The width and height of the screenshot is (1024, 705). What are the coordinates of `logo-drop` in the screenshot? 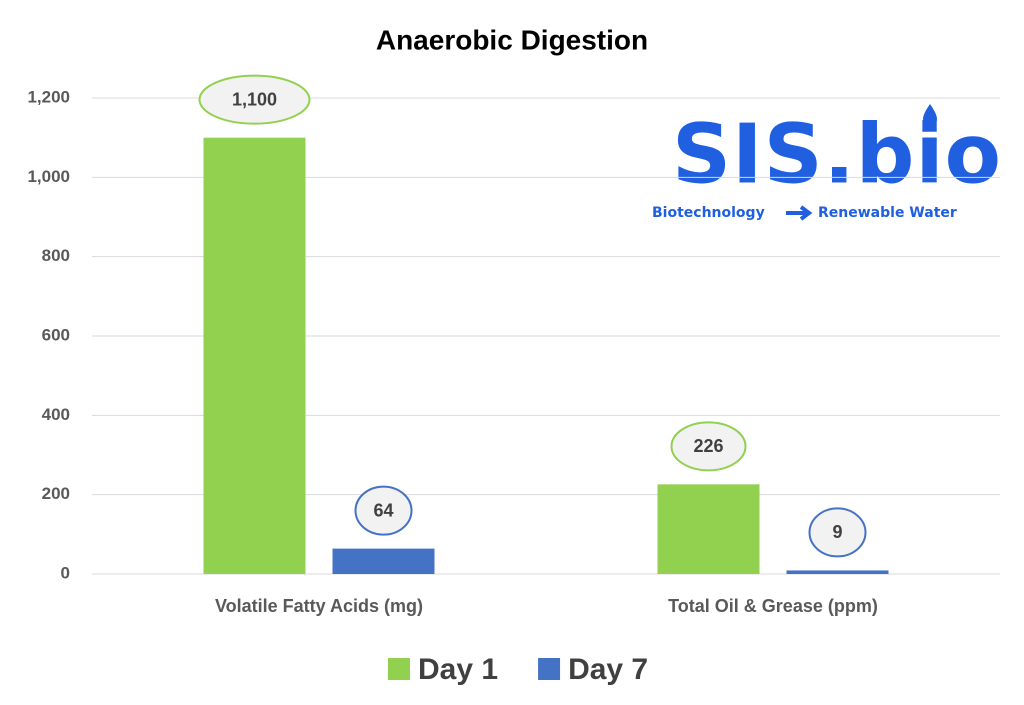 It's located at (930, 115).